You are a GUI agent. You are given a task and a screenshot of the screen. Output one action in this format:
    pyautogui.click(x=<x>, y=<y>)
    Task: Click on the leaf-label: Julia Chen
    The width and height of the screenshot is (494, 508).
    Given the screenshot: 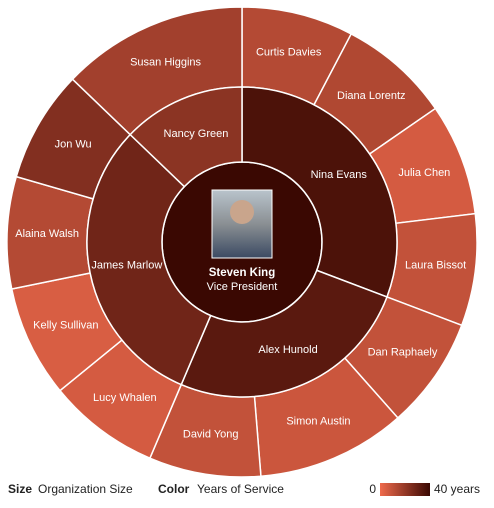 What is the action you would take?
    pyautogui.click(x=424, y=173)
    